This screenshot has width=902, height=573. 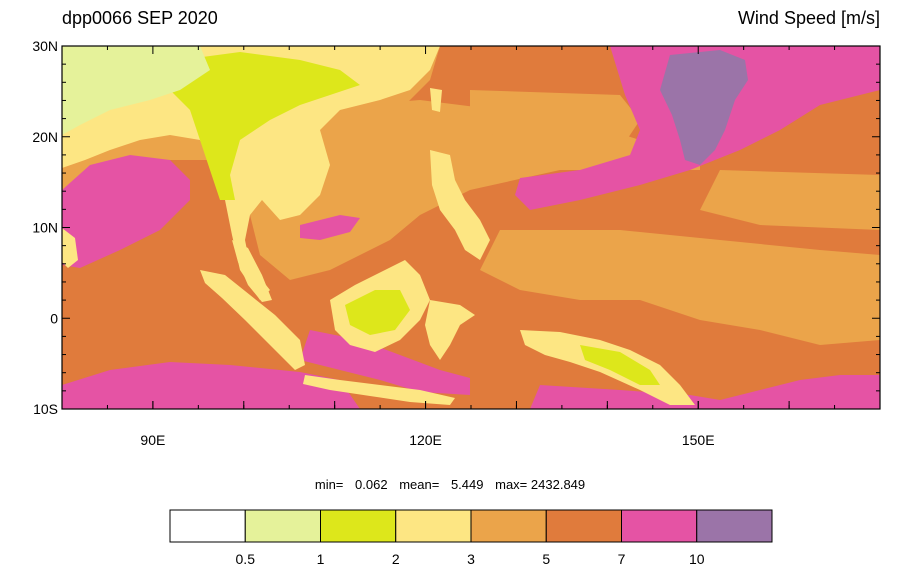 What do you see at coordinates (152, 440) in the screenshot?
I see `lon-label: 90E` at bounding box center [152, 440].